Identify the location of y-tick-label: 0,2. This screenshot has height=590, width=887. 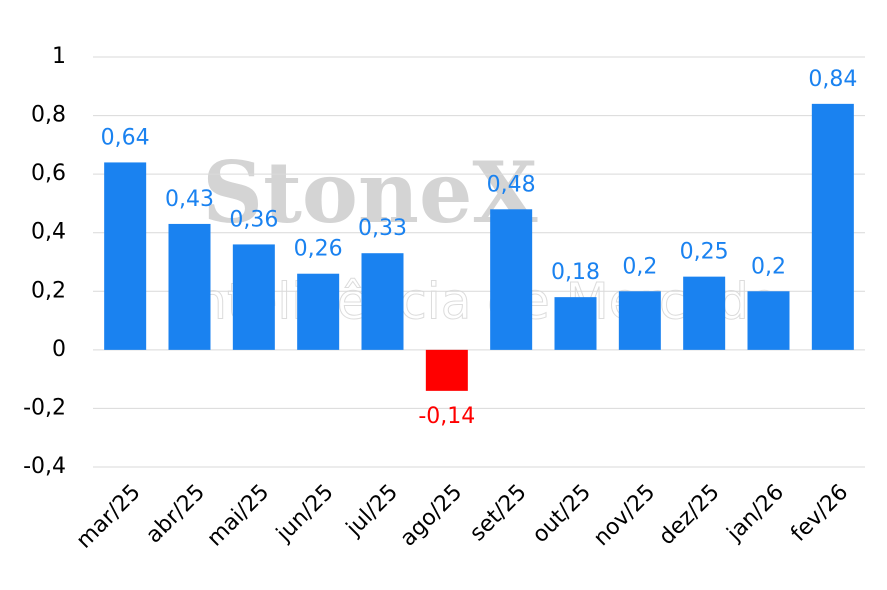
(48, 290).